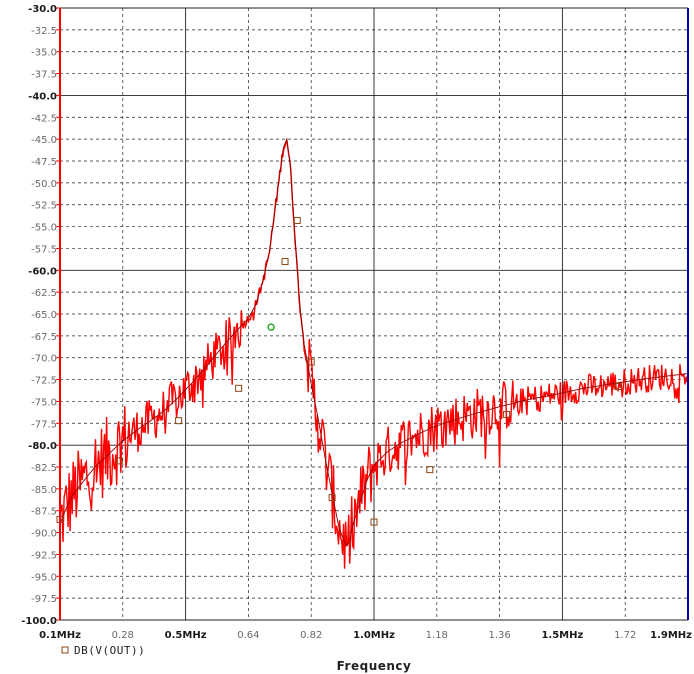 This screenshot has height=674, width=694. I want to click on y-tick-label: -82.5, so click(44, 468).